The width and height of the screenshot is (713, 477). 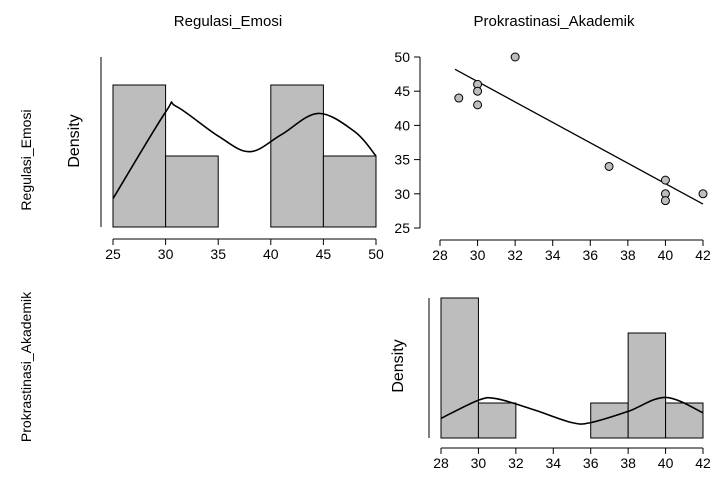 What do you see at coordinates (113, 254) in the screenshot?
I see `hist-regulasi-x-tick-label: 25` at bounding box center [113, 254].